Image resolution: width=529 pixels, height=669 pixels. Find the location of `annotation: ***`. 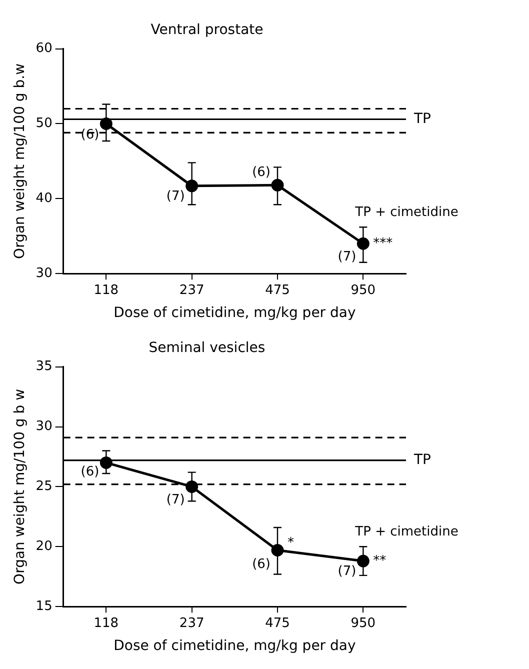

annotation: *** is located at coordinates (383, 243).